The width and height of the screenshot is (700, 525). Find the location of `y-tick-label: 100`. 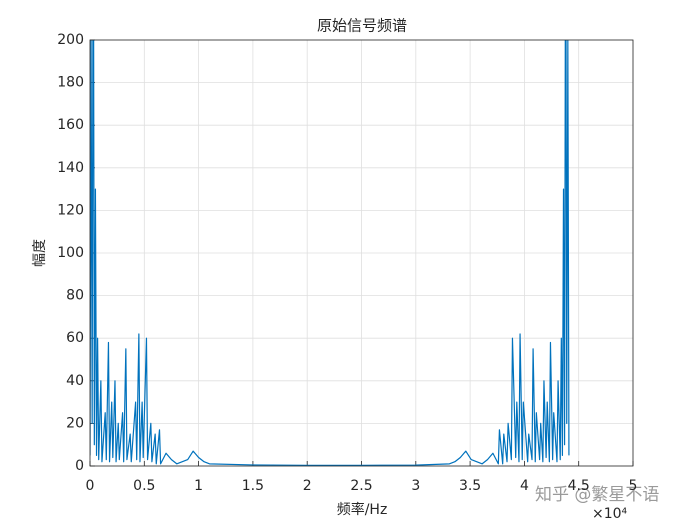

y-tick-label: 100 is located at coordinates (70, 253).